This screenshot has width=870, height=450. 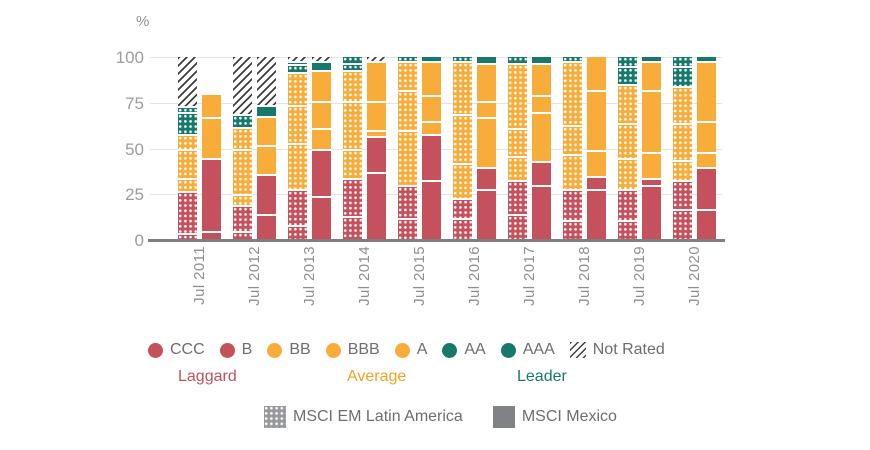 I want to click on bar-group-jul-2015, so click(x=419, y=148).